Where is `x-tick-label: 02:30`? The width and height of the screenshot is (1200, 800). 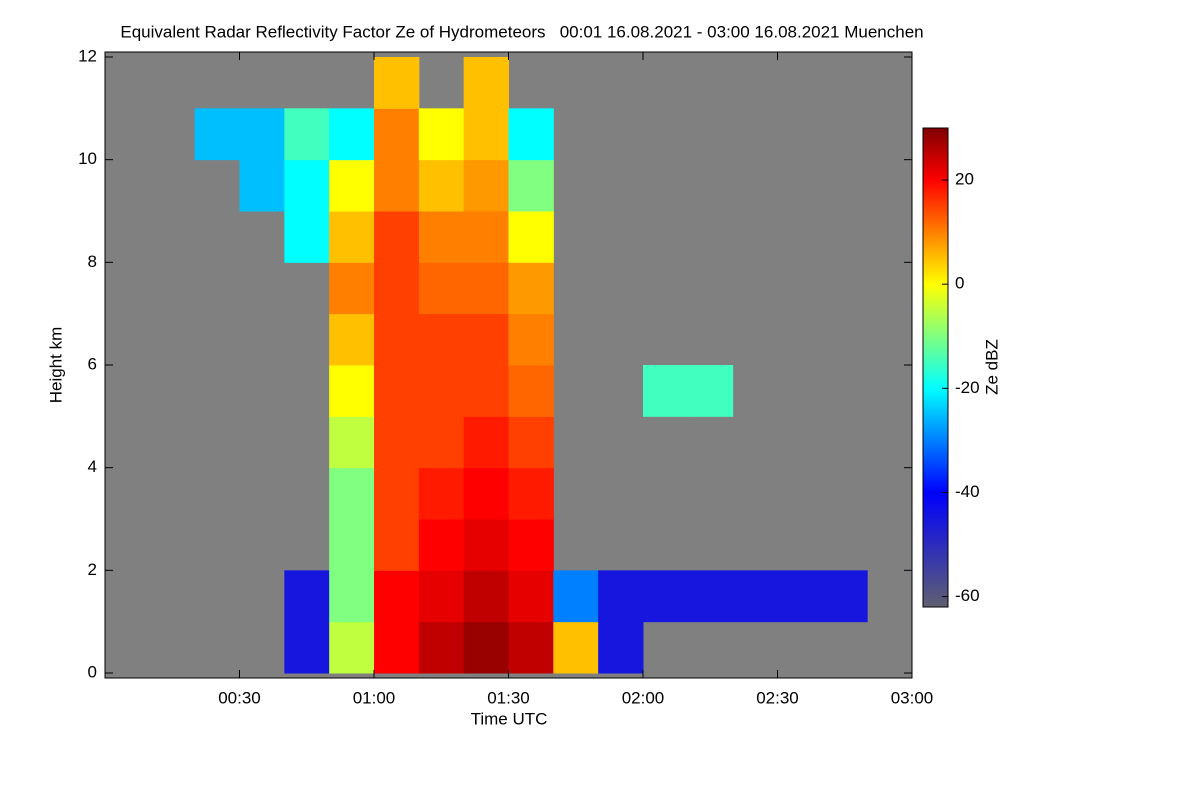
x-tick-label: 02:30 is located at coordinates (777, 697).